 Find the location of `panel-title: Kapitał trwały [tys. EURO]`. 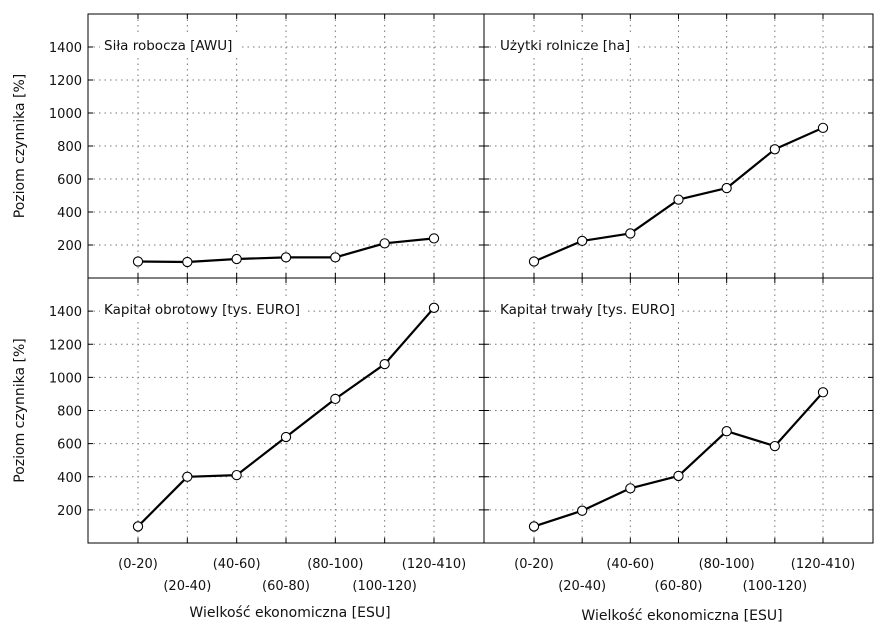

panel-title: Kapitał trwały [tys. EURO] is located at coordinates (587, 310).